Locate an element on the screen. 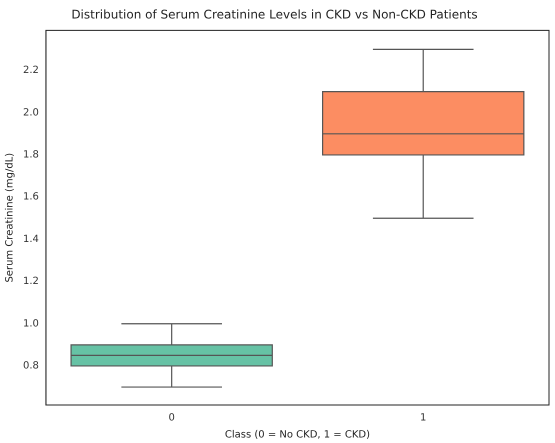 The image size is (555, 443). y-tick-label: 2.2 is located at coordinates (30, 70).